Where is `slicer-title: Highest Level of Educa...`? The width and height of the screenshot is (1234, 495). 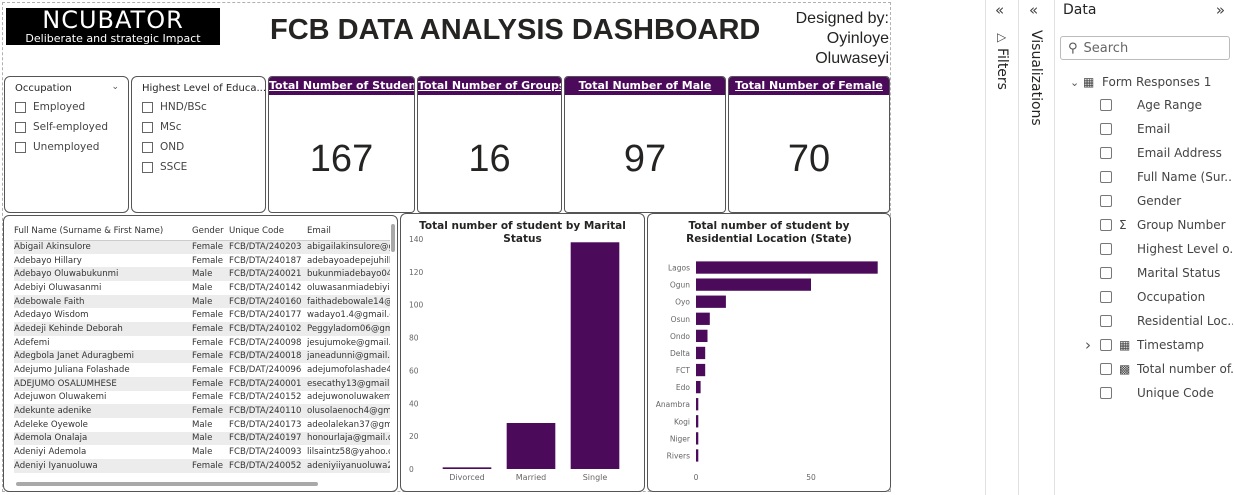
slicer-title: Highest Level of Educa... is located at coordinates (203, 88).